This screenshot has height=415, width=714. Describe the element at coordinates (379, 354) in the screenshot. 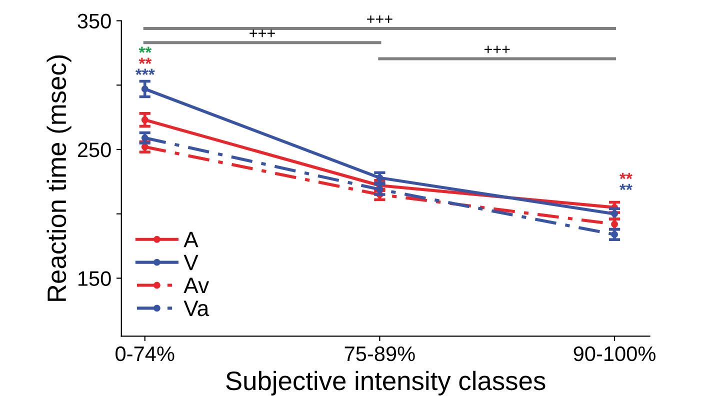

I see `x-tick-label: 75-89%` at that location.